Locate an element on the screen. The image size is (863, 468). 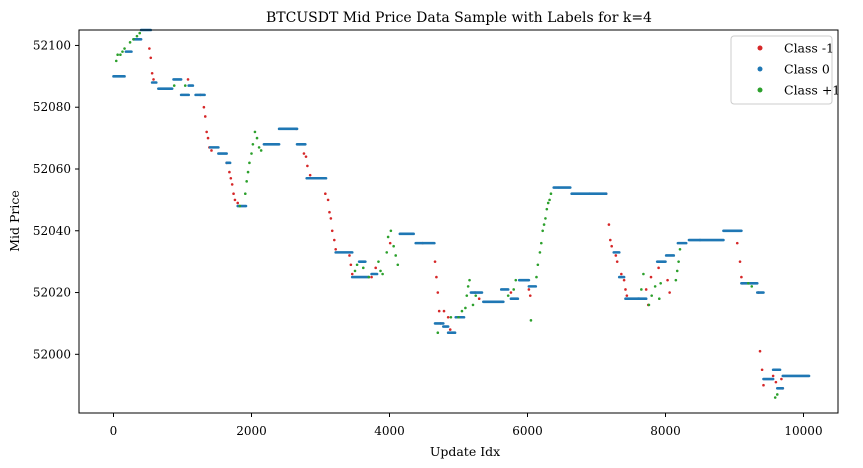
x-tick-label: 4000 is located at coordinates (389, 431).